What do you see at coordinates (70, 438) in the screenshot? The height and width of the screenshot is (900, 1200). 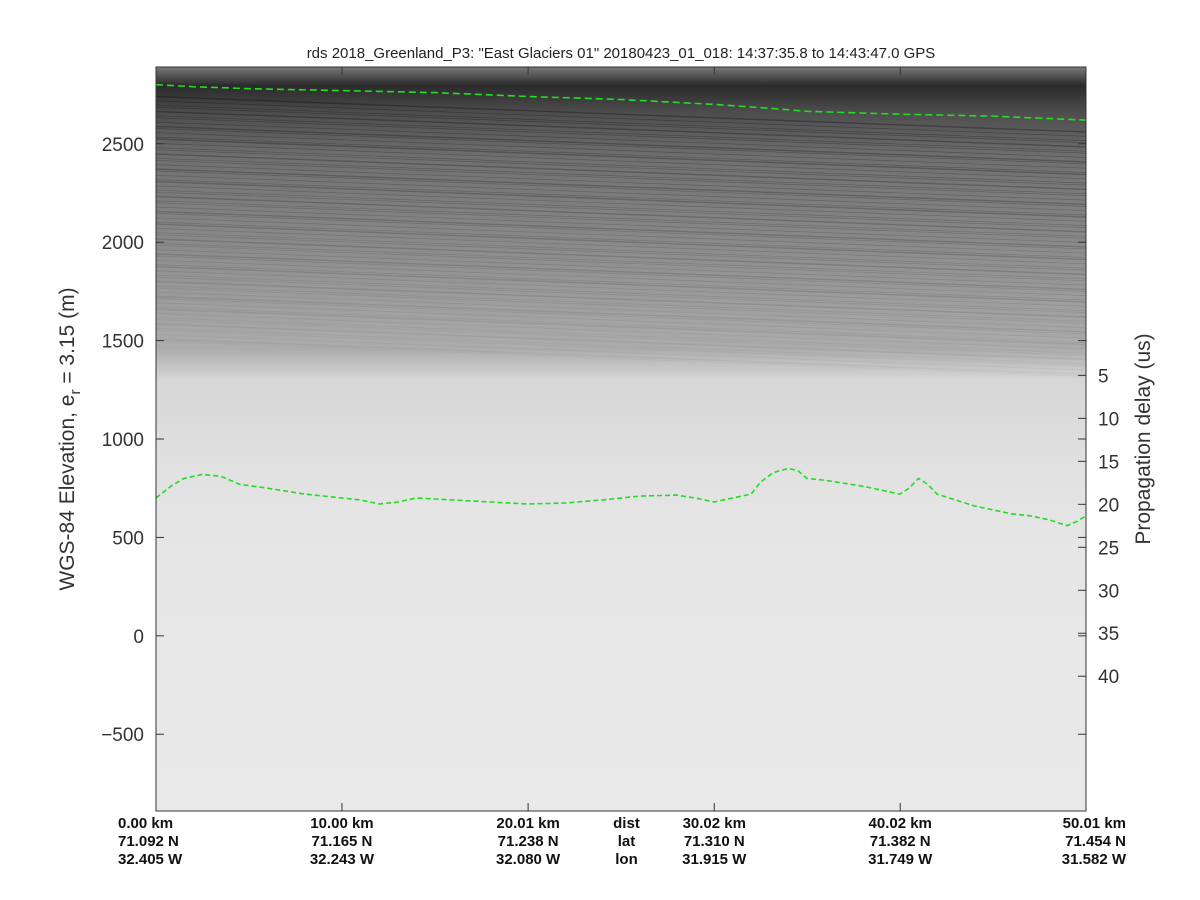 I see `y-axis-label: WGS-84 Elevation, er = 3.15 (m)` at bounding box center [70, 438].